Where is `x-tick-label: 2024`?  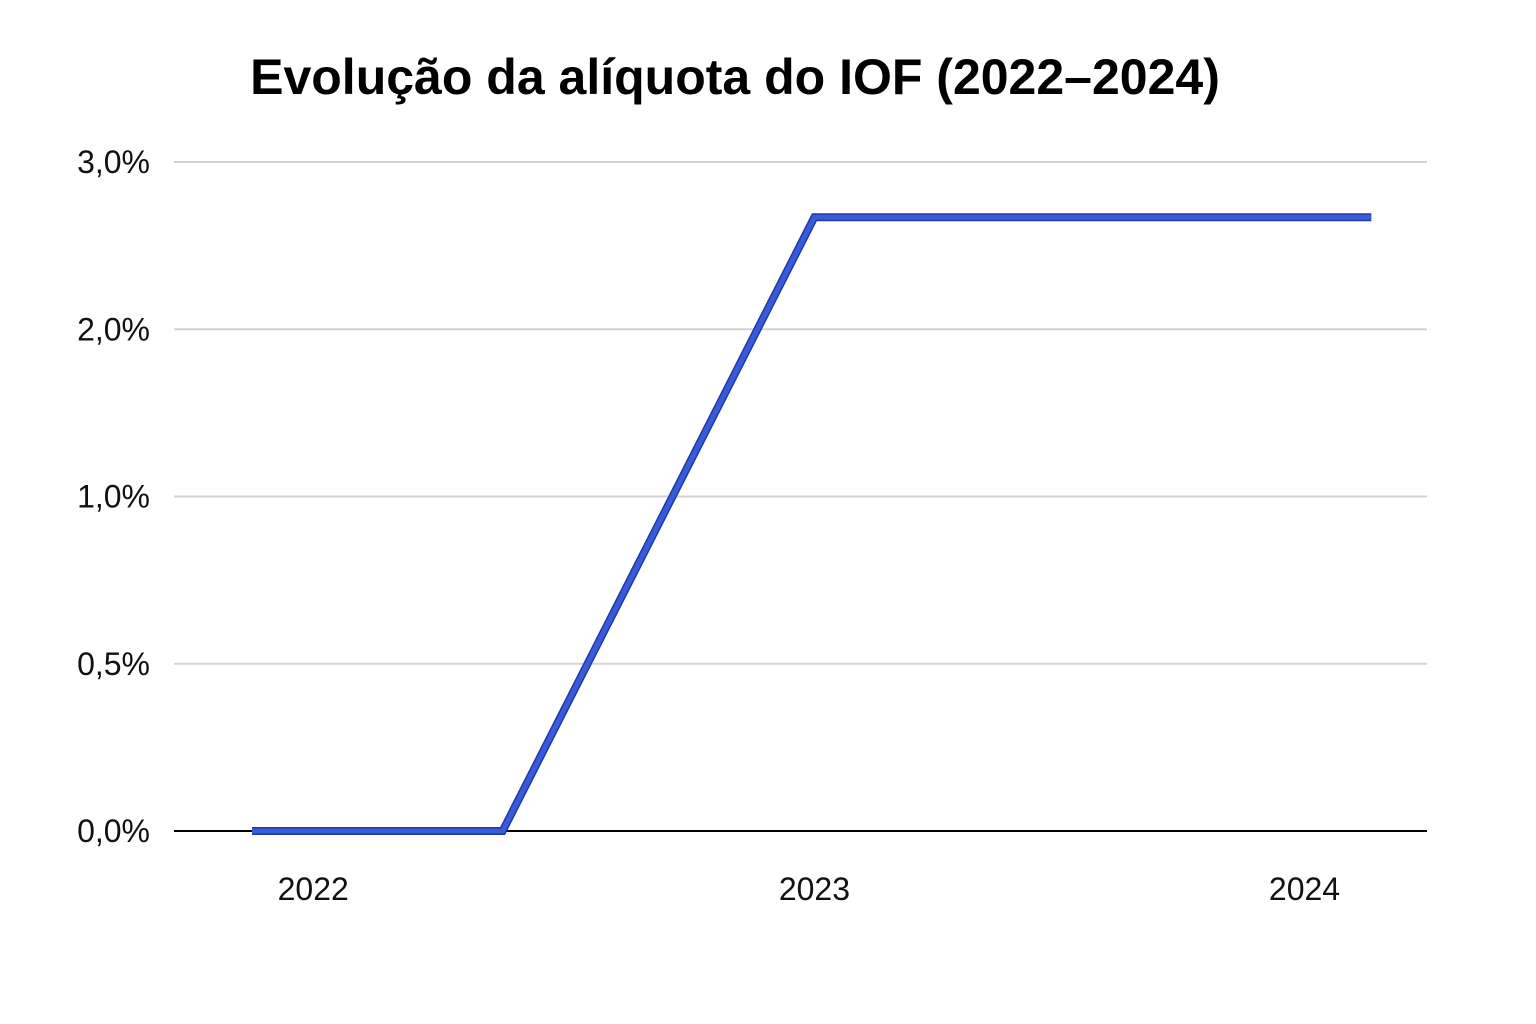
x-tick-label: 2024 is located at coordinates (1304, 889).